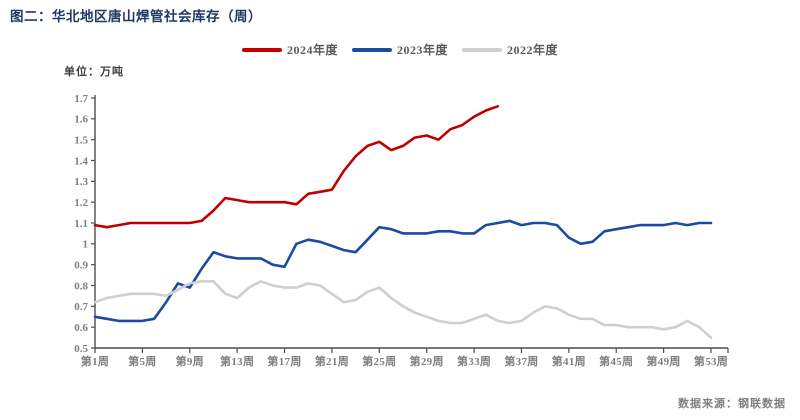 Image resolution: width=800 pixels, height=420 pixels. I want to click on source-note: 数据来源：钢联数据, so click(732, 404).